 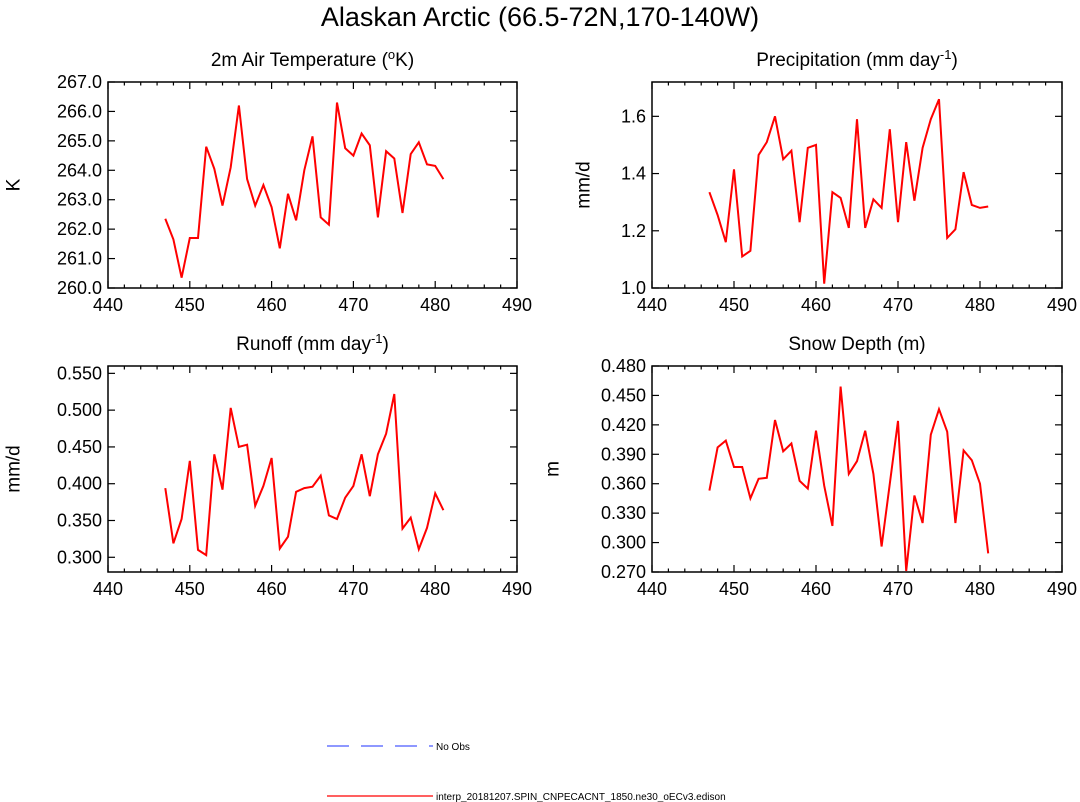 What do you see at coordinates (633, 116) in the screenshot?
I see `y-tick-label: 1.6` at bounding box center [633, 116].